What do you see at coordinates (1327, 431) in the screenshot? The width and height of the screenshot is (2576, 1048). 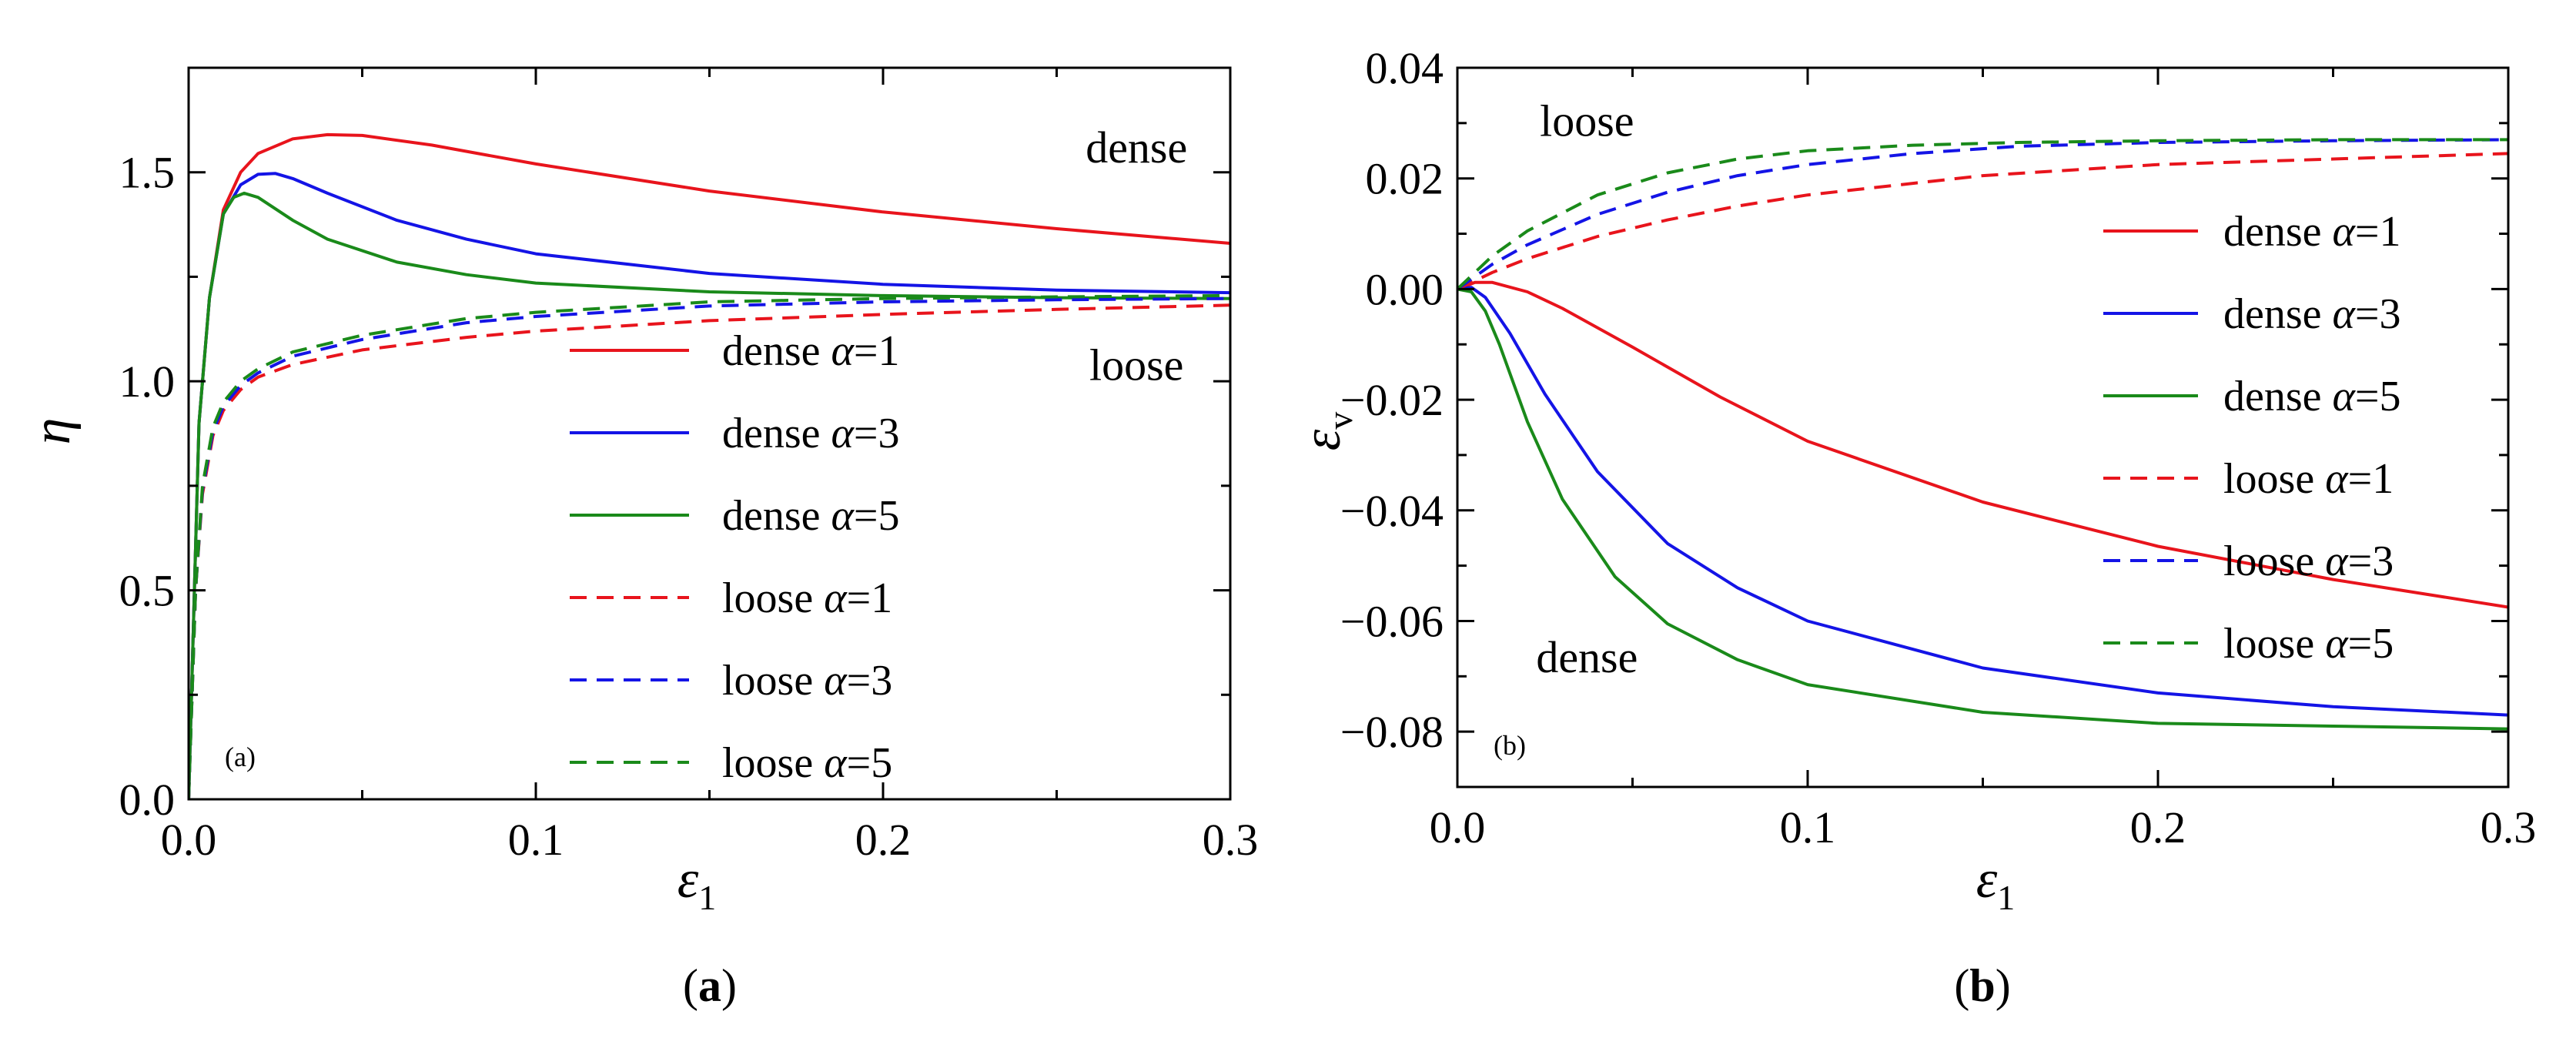 I see `y-axis-title: εv` at bounding box center [1327, 431].